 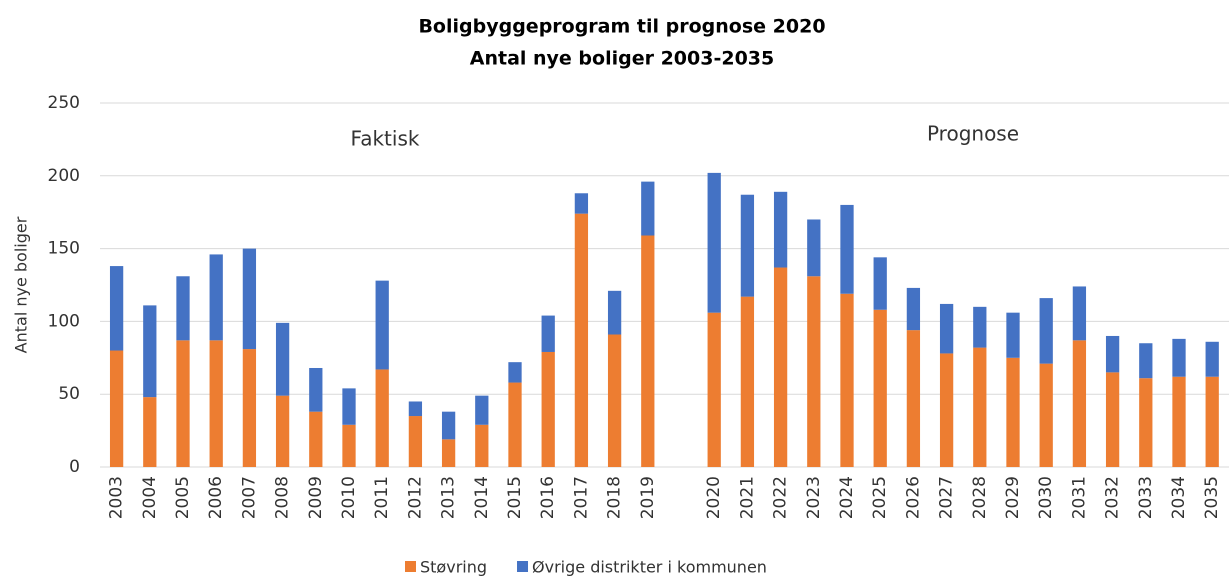 What do you see at coordinates (1113, 497) in the screenshot?
I see `x-tick-label: 2032` at bounding box center [1113, 497].